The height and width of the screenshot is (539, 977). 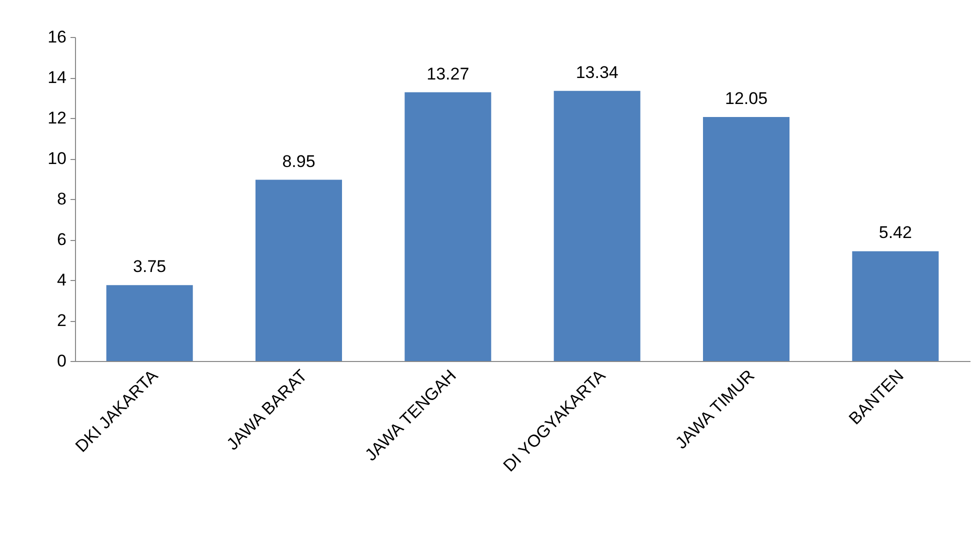 What do you see at coordinates (61, 361) in the screenshot?
I see `y-tick-label: 0` at bounding box center [61, 361].